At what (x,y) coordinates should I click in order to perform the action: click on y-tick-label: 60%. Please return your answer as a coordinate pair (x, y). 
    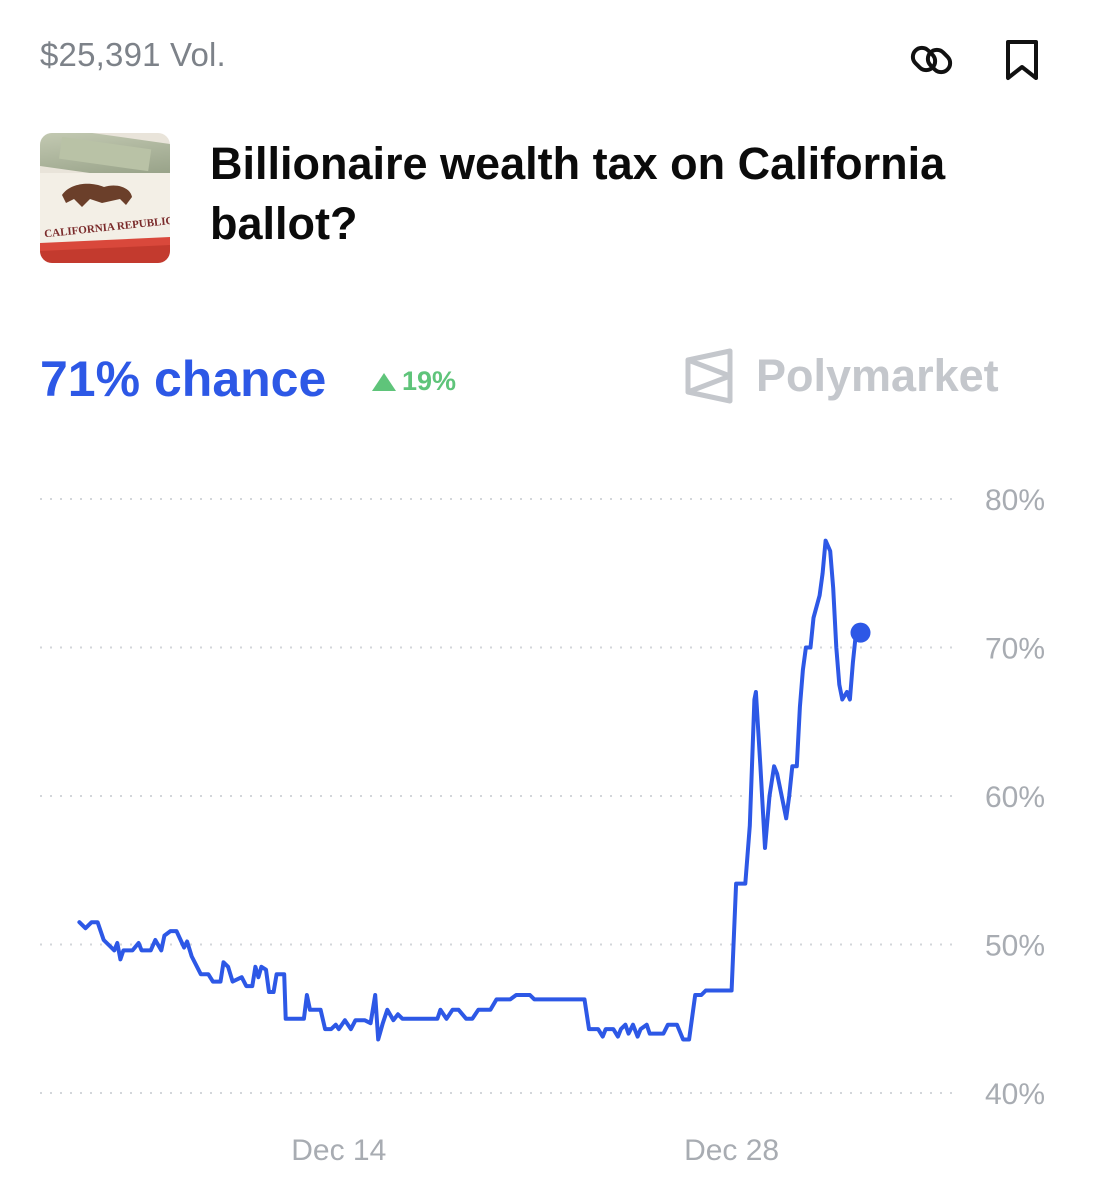
    Looking at the image, I should click on (1015, 797).